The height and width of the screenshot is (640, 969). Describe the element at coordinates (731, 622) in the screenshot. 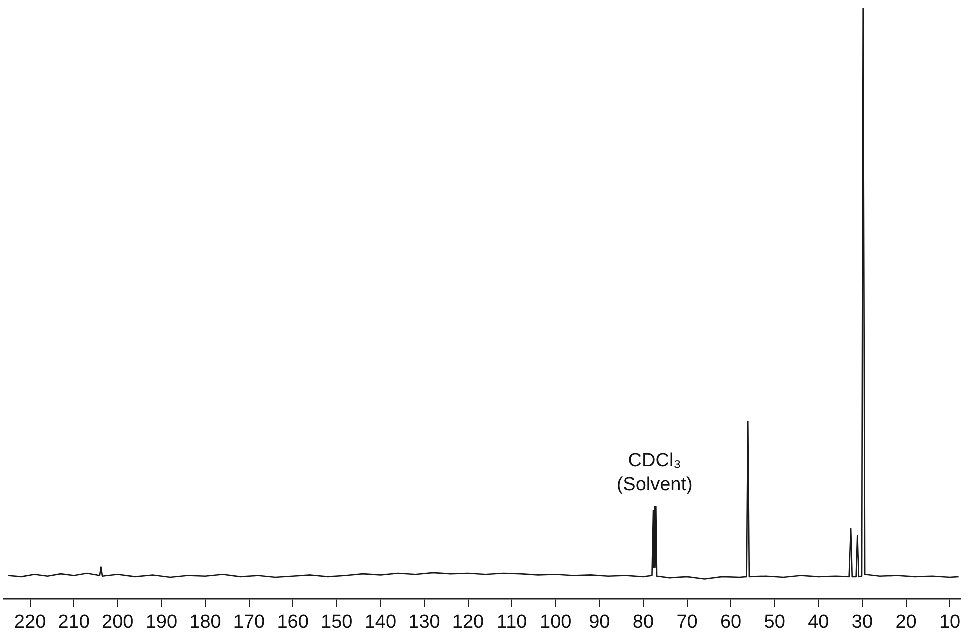

I see `x-tick-label: 60` at that location.